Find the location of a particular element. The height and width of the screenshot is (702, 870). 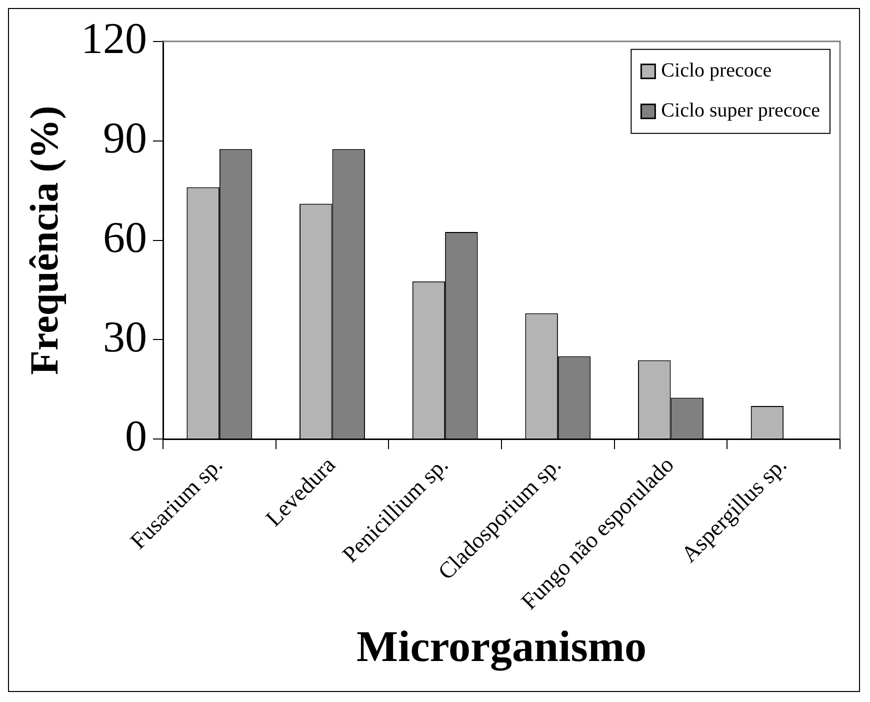

y-tick-label: 30 is located at coordinates (125, 337).